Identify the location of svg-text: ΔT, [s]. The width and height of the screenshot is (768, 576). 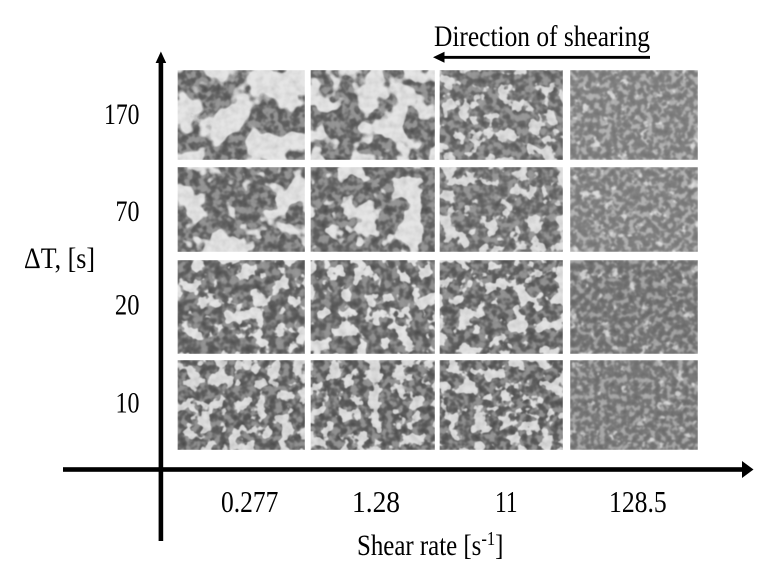
(59, 258).